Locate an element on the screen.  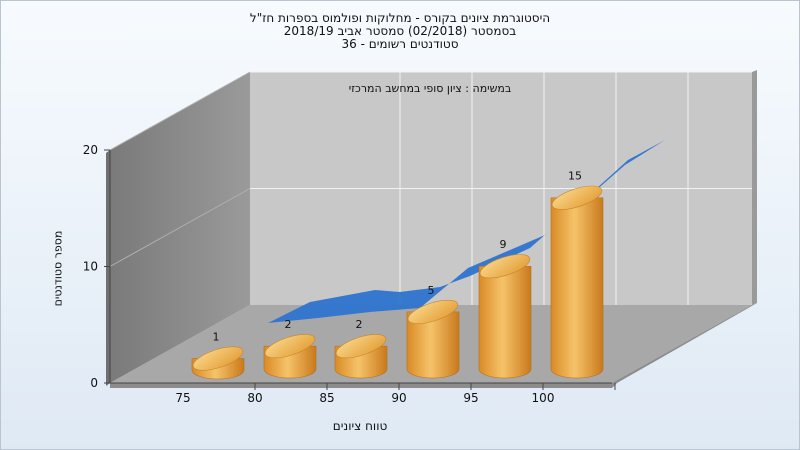
y-tick-label: 0 is located at coordinates (94, 383).